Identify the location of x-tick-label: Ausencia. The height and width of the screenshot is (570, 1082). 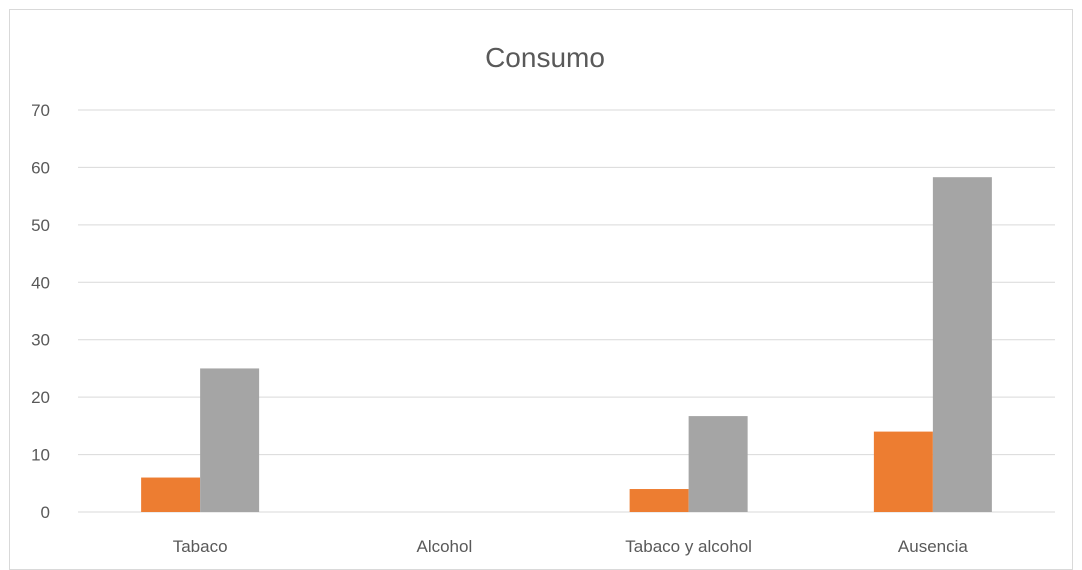
(933, 546).